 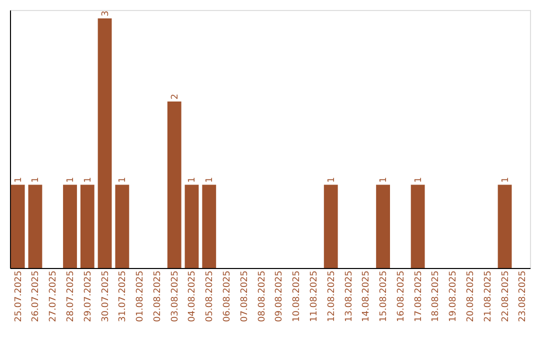 I want to click on x-tick-label: 27.07.2025, so click(x=53, y=296).